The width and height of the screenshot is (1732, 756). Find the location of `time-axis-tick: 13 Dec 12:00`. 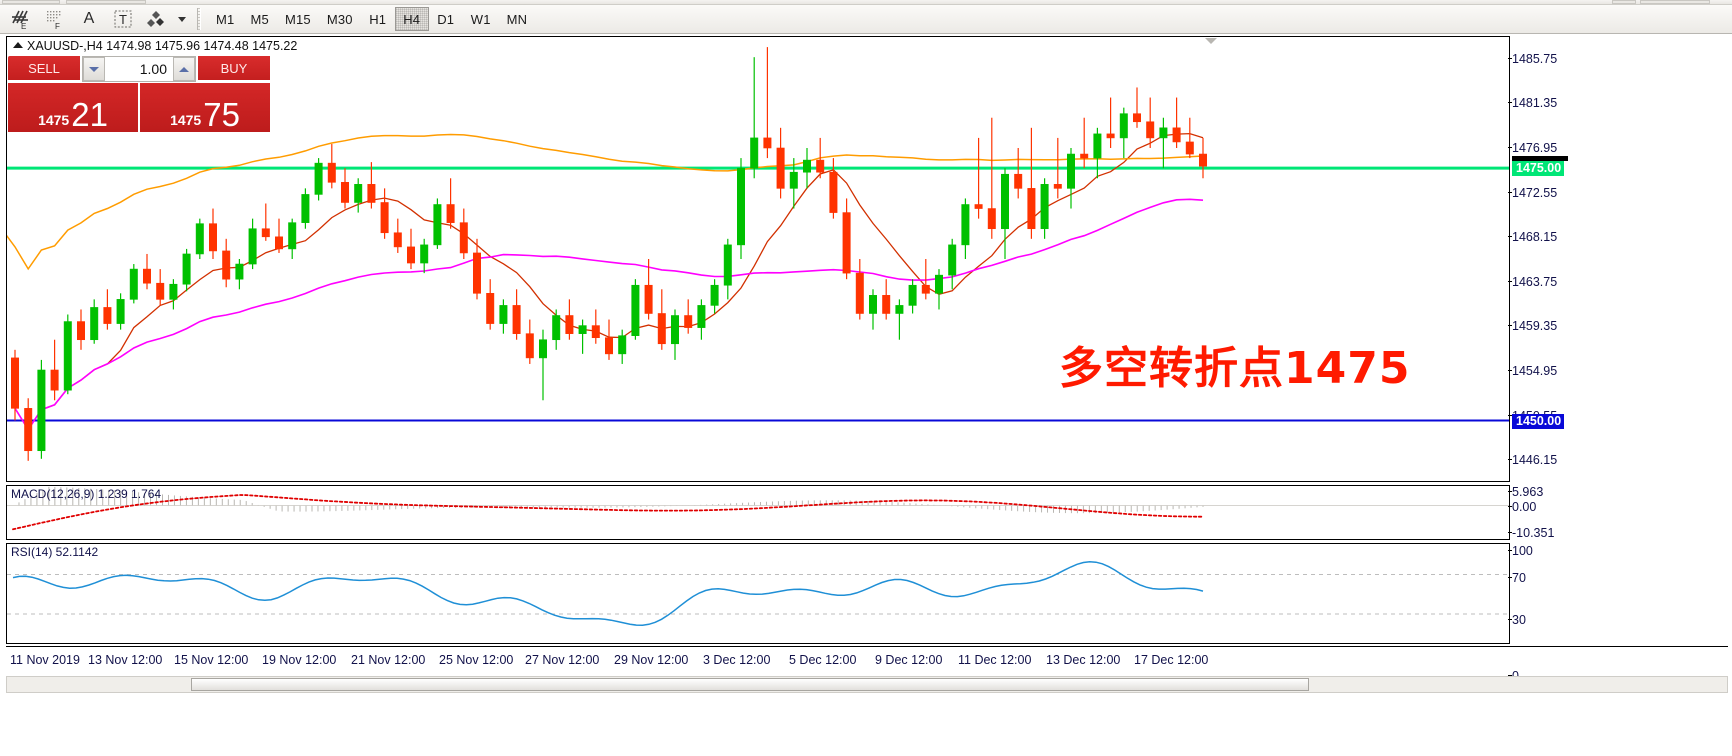

time-axis-tick: 13 Dec 12:00 is located at coordinates (1083, 660).